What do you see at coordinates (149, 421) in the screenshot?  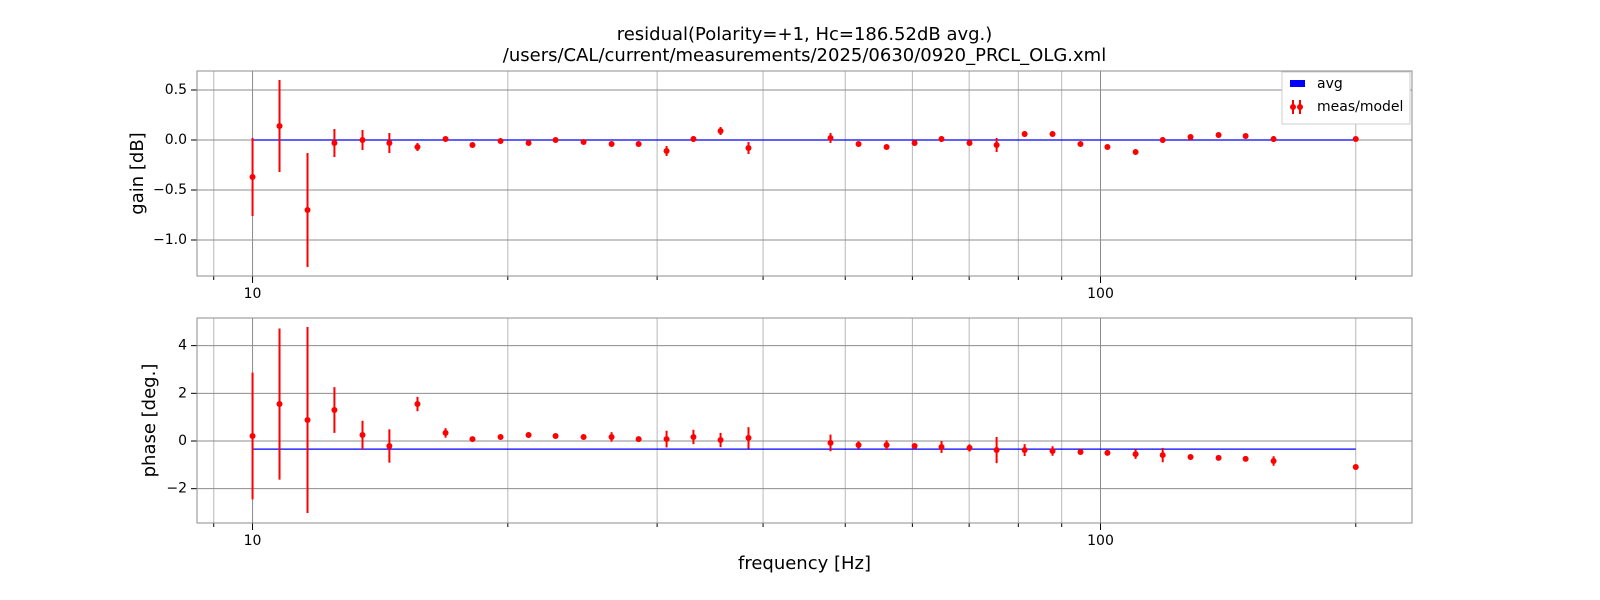 I see `y-axis-label: phase [deg.]` at bounding box center [149, 421].